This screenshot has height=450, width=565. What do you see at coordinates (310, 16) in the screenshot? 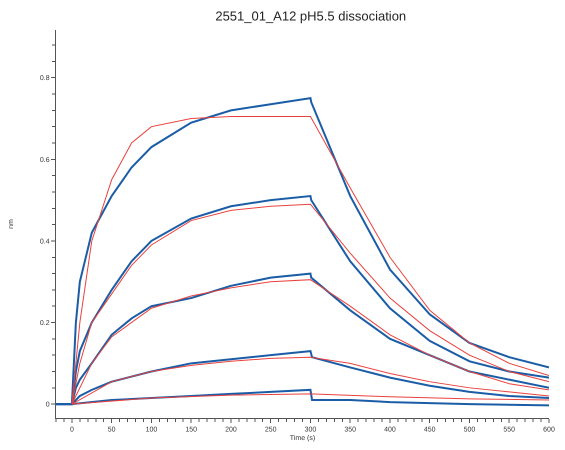
I see `chart-title: 2551_01_A12 pH5.5 dissociation` at bounding box center [310, 16].